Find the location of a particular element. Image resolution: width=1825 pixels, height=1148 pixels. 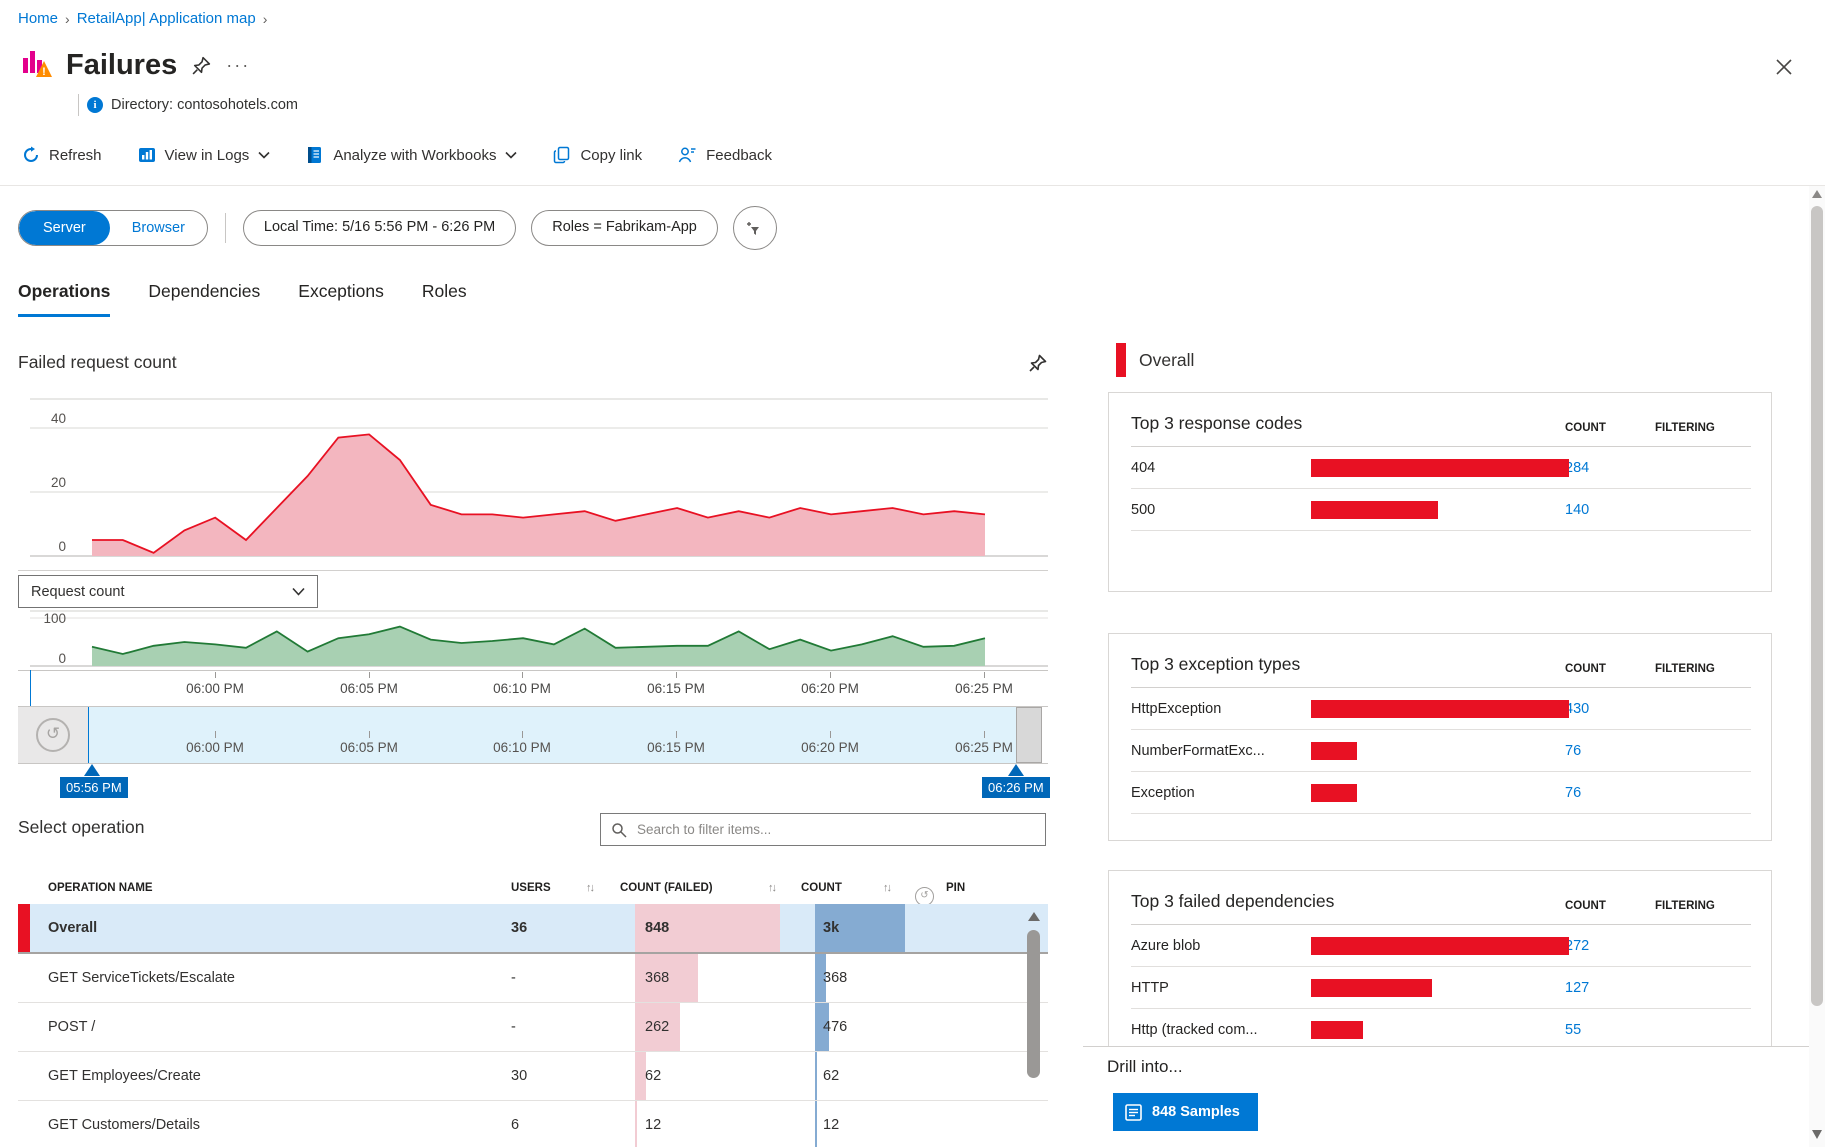

axis-time-label: 06:25 PM is located at coordinates (984, 688).